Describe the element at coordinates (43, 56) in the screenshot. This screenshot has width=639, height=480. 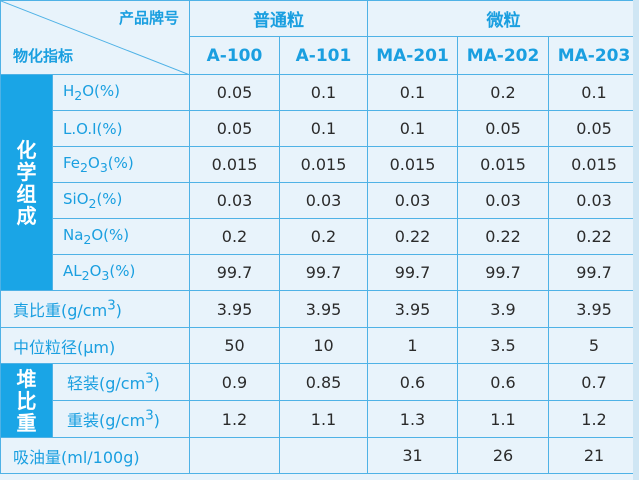
I see `property-label: 物化指标` at that location.